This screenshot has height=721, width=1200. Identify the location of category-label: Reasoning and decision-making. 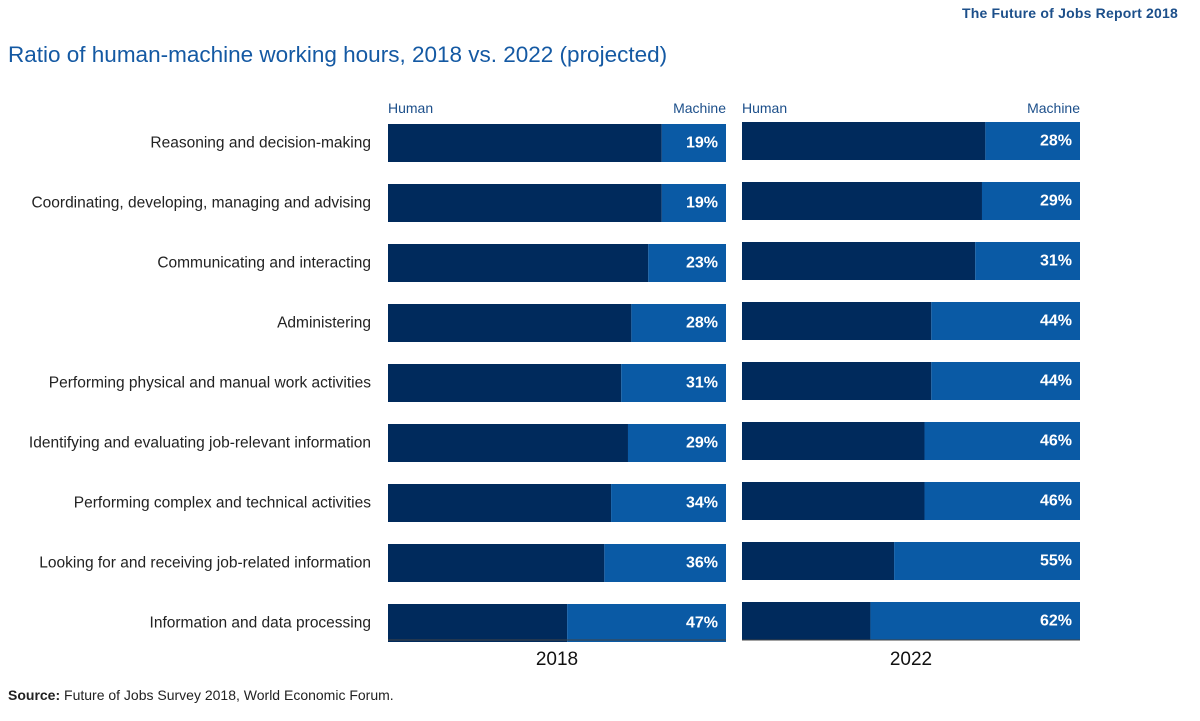
(260, 143).